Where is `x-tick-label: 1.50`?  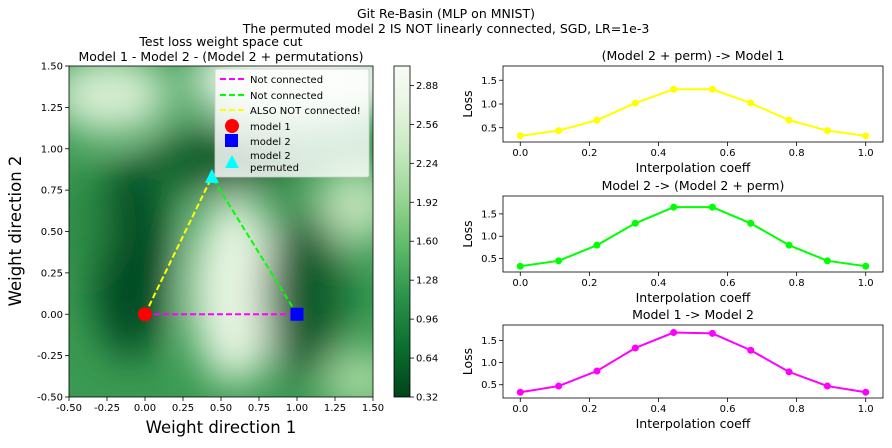 x-tick-label: 1.50 is located at coordinates (373, 408).